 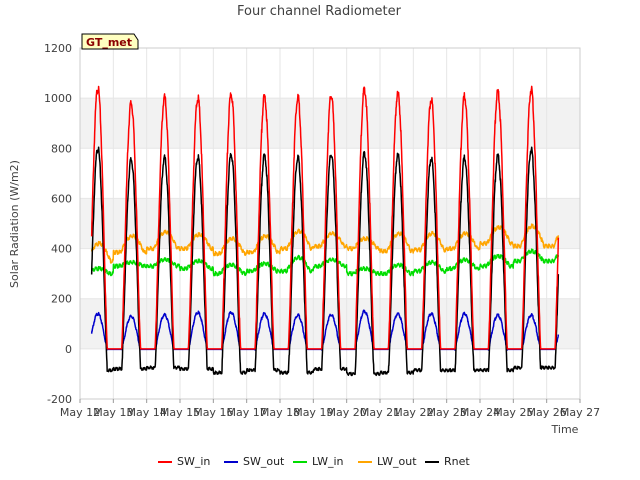 What do you see at coordinates (61, 299) in the screenshot?
I see `y-tick-label: 200` at bounding box center [61, 299].